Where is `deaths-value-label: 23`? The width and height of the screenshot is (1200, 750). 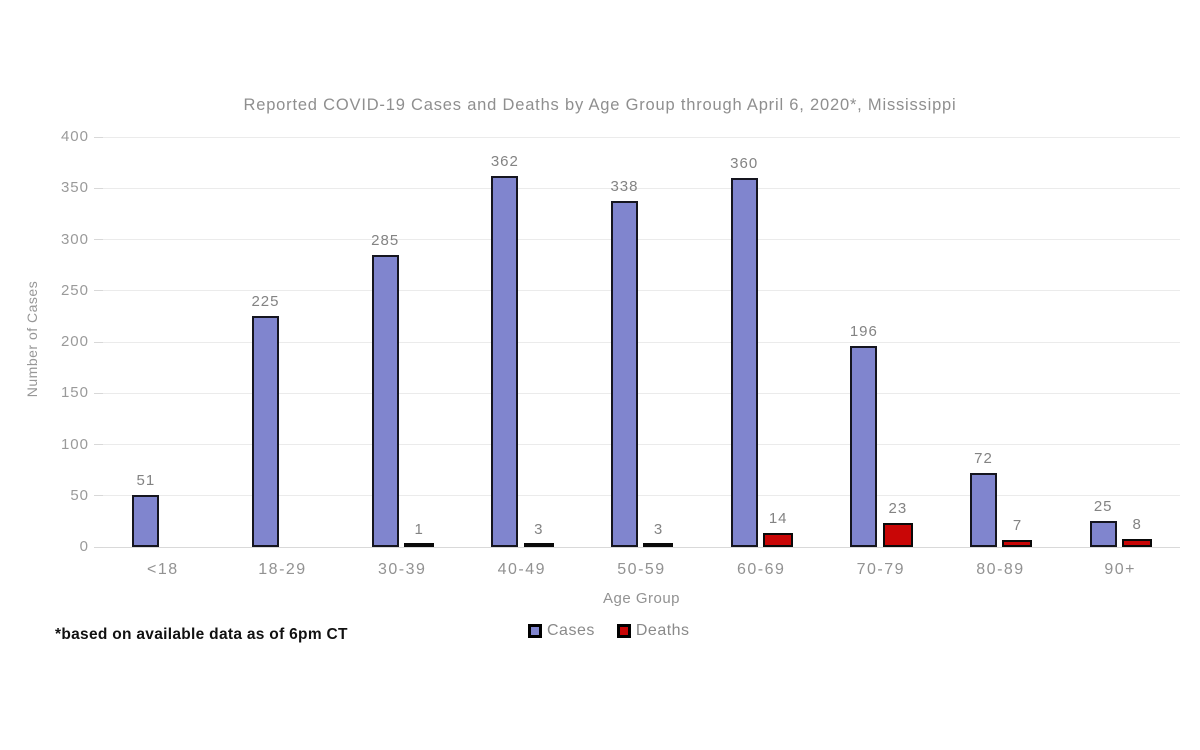 deaths-value-label: 23 is located at coordinates (898, 508).